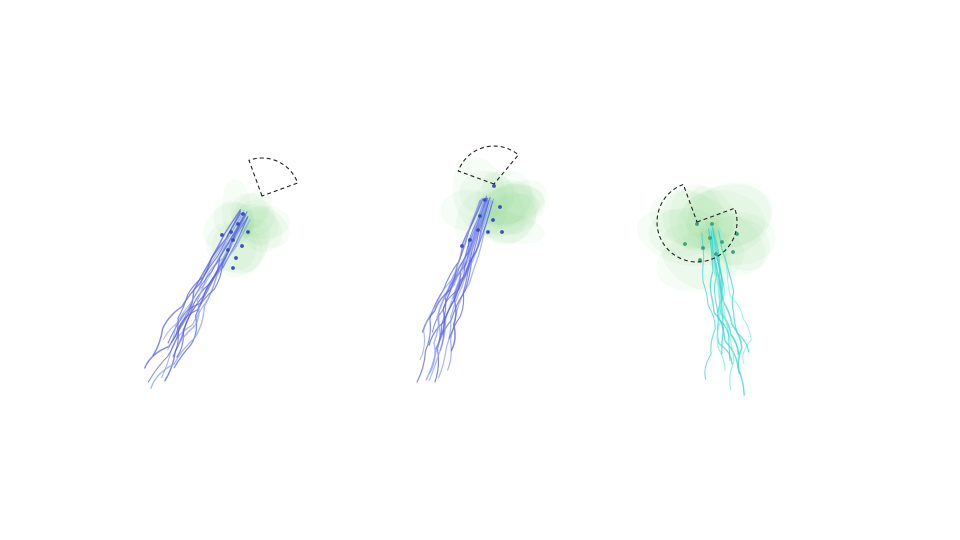 Image resolution: width=960 pixels, height=540 pixels. I want to click on panel-1-cloud, so click(247, 228).